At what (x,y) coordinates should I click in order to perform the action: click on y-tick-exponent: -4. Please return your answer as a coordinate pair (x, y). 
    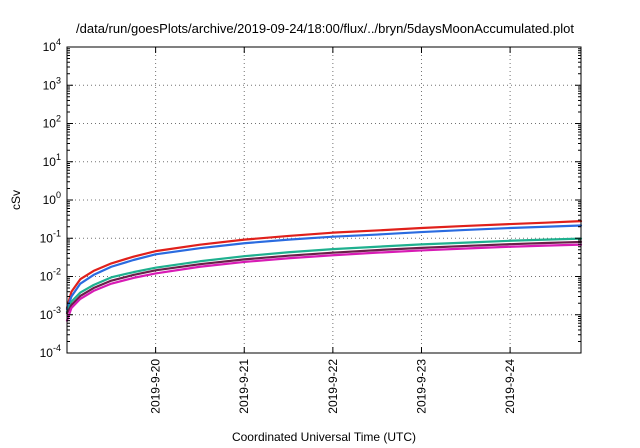
    Looking at the image, I should click on (57, 348).